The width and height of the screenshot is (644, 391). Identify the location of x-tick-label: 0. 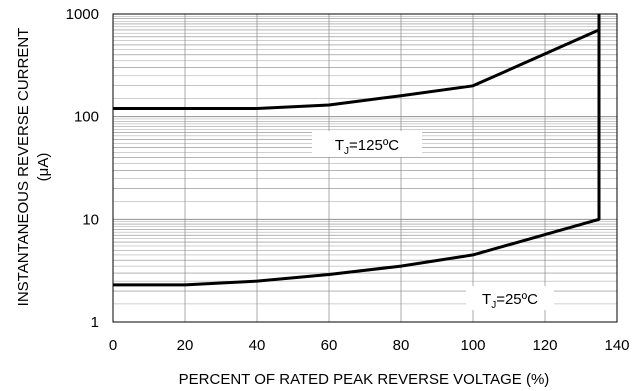
(113, 345).